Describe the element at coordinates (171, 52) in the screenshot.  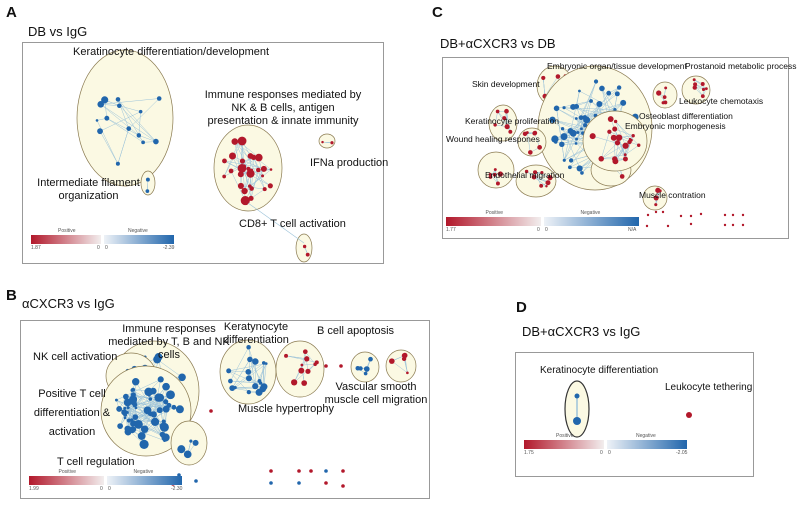
I see `cluster-label: Keratinocyte differentiation/development` at that location.